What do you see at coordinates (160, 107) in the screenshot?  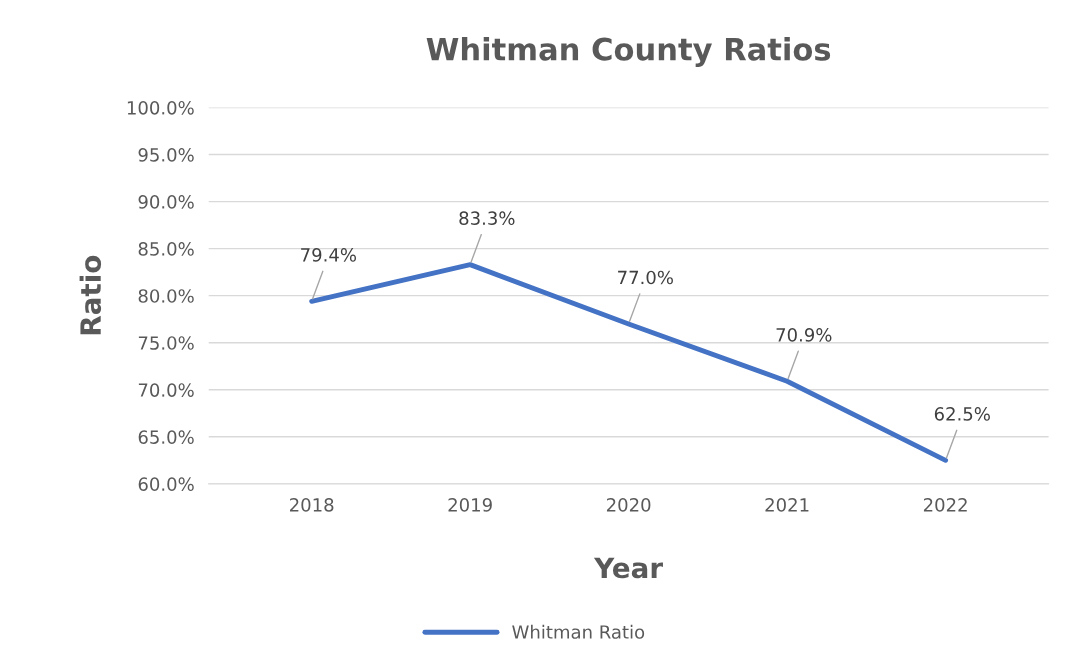 I see `y-tick-label: 100.0%` at bounding box center [160, 107].